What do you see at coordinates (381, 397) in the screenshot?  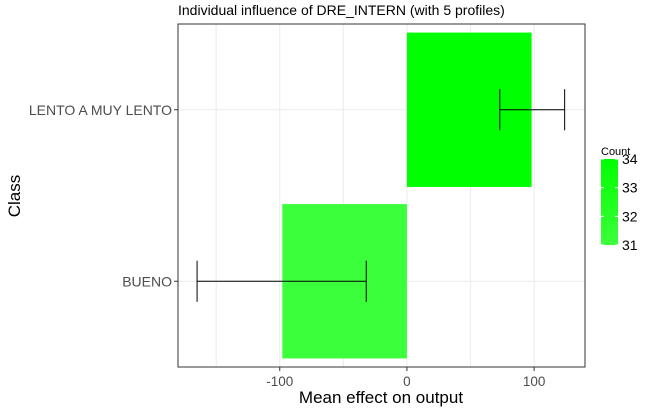 I see `x-axis-title: Mean effect on output` at bounding box center [381, 397].